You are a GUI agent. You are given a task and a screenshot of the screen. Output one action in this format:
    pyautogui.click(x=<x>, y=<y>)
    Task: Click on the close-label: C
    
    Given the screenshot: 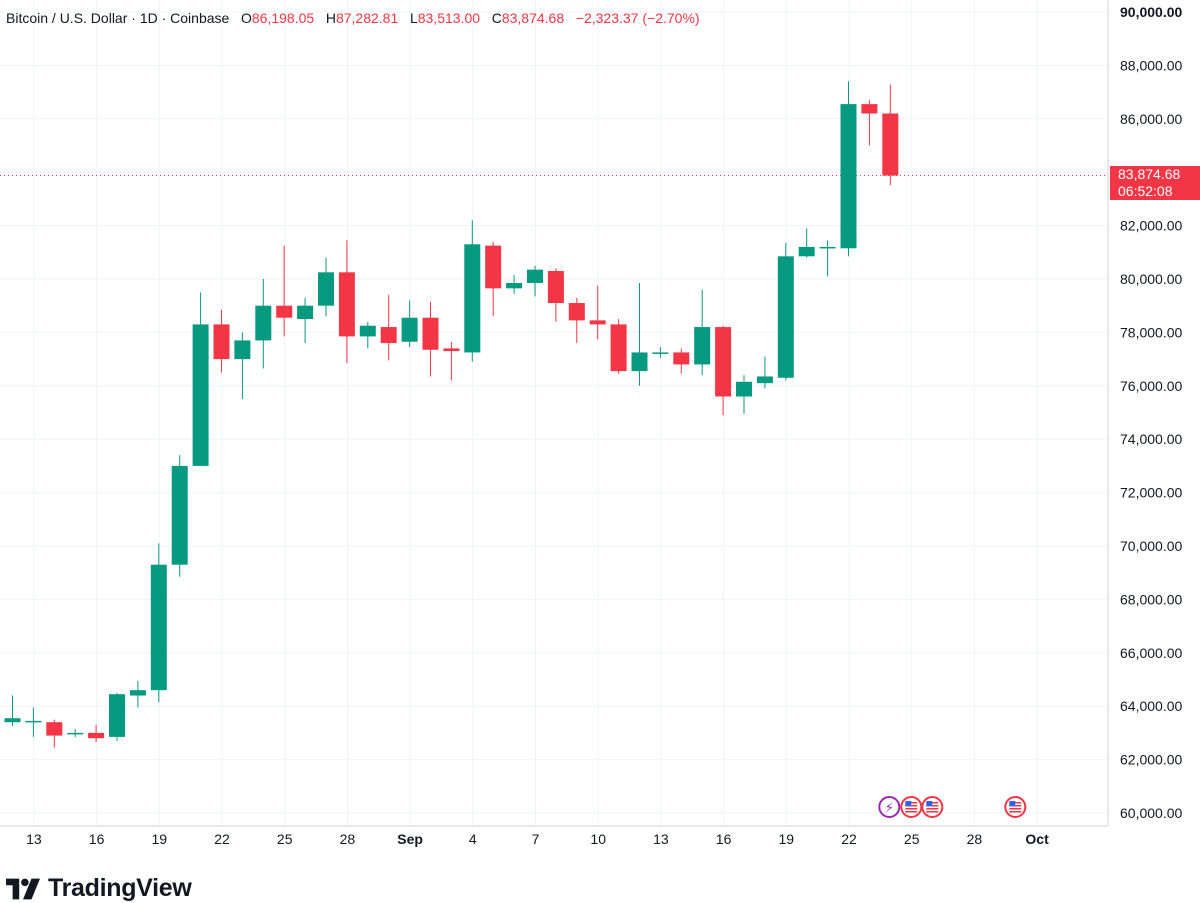 What is the action you would take?
    pyautogui.click(x=496, y=18)
    